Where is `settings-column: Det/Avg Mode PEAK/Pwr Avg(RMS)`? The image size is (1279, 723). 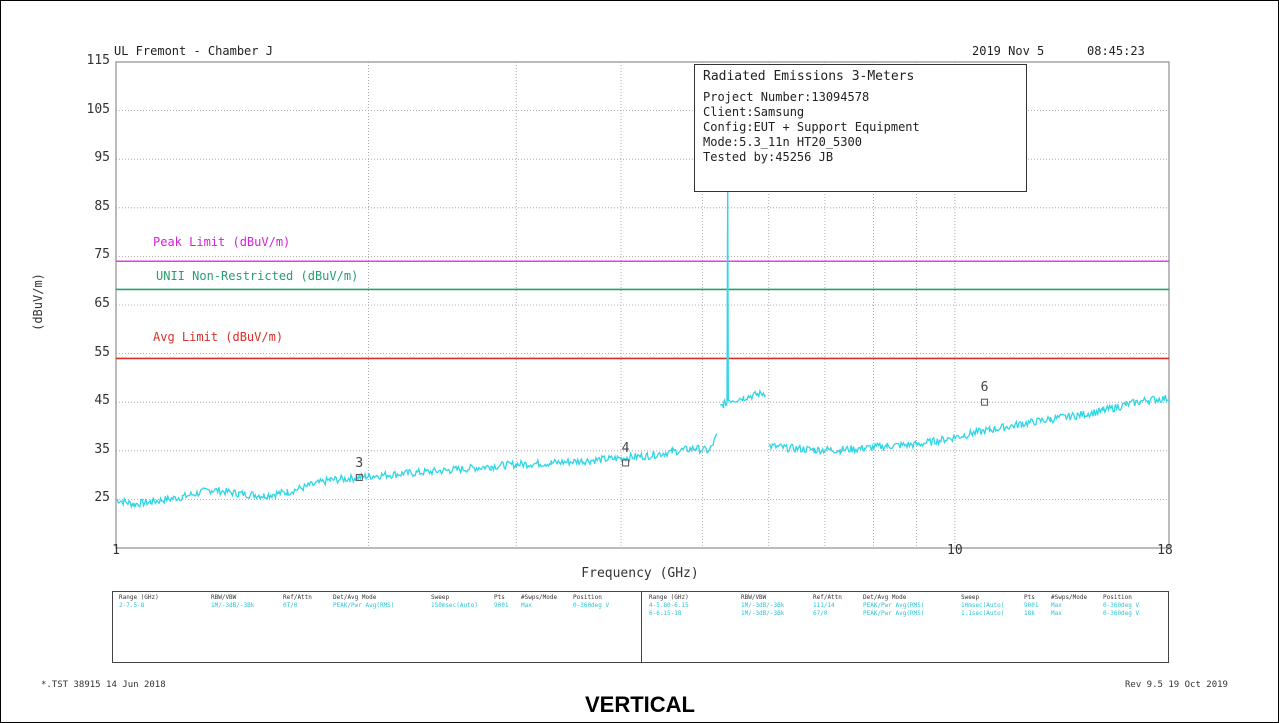
settings-column: Det/Avg Mode PEAK/Pwr Avg(RMS) is located at coordinates (363, 602).